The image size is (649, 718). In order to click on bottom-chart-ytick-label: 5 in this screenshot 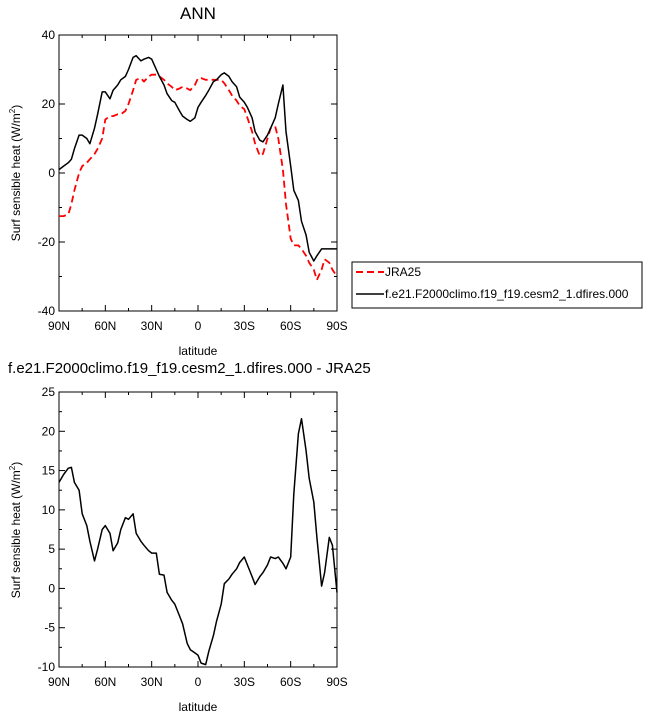, I will do `click(51, 549)`.